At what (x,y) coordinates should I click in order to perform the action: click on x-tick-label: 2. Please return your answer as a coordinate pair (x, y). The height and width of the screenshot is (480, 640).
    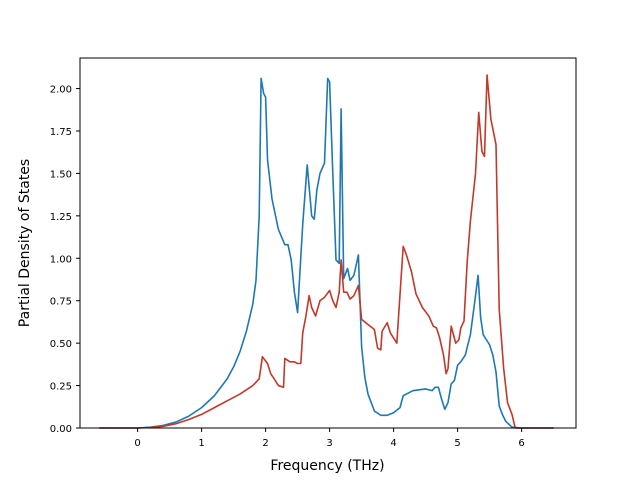
    Looking at the image, I should click on (265, 443).